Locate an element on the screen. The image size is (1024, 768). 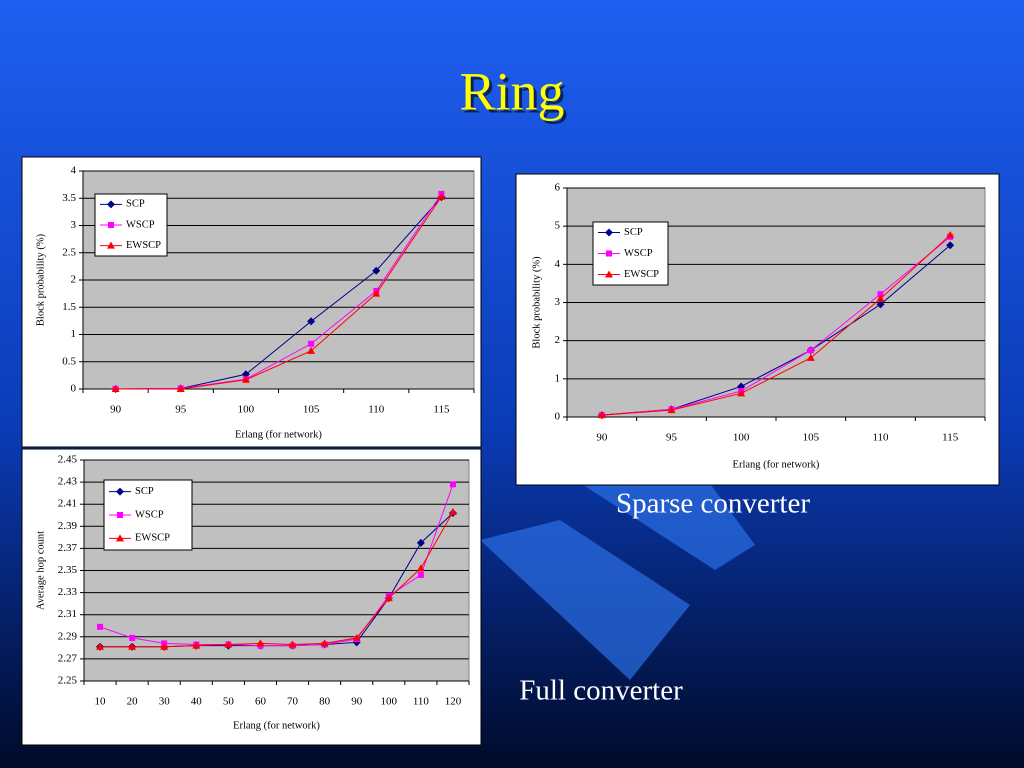
y-tick-label: 3.5 is located at coordinates (69, 198).